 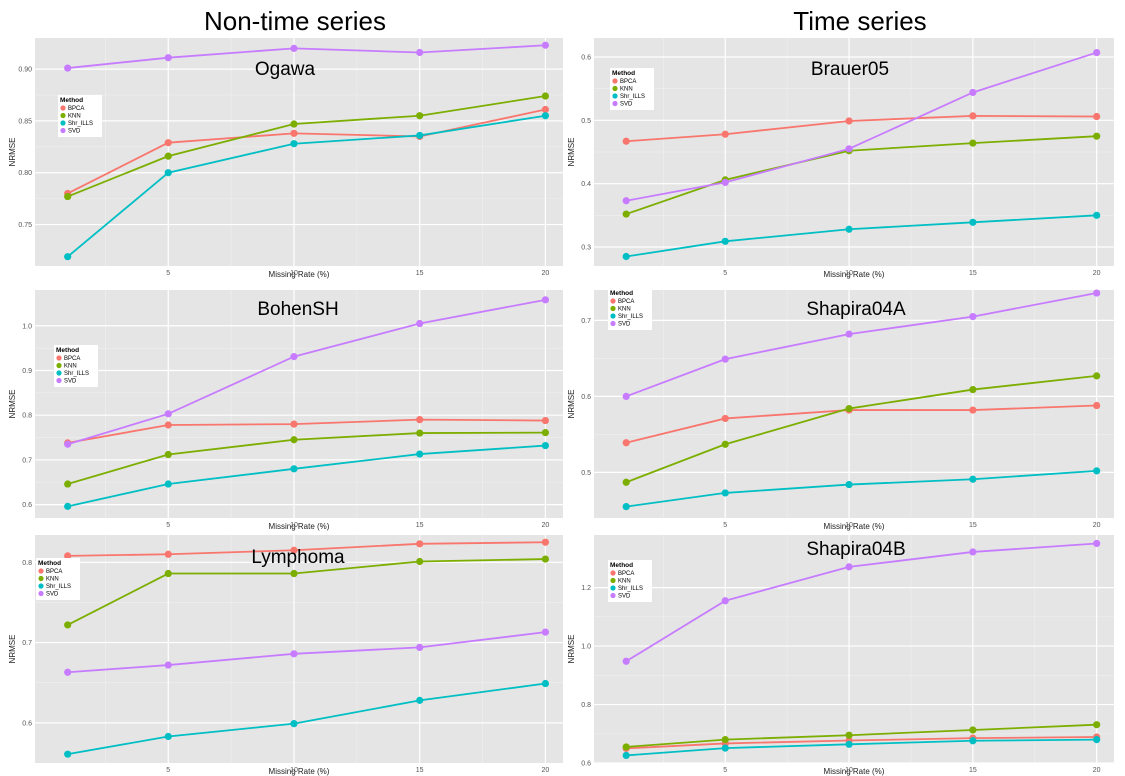 I want to click on y-tick-label: 0.7, so click(x=586, y=321).